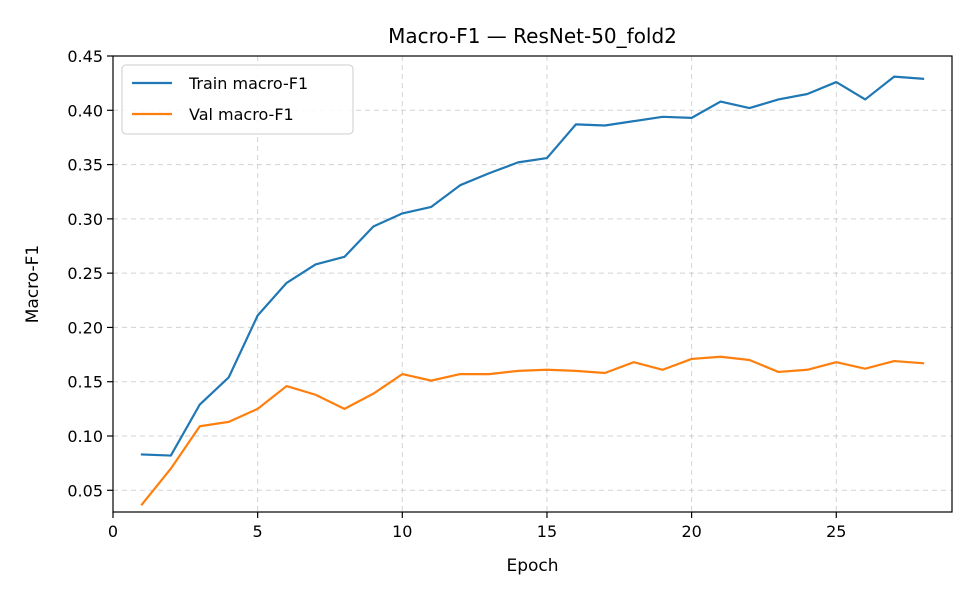 This screenshot has width=975, height=600. I want to click on y-axis-ticks: 0.05 0.10 0.15 0.20 0.25 0.30 0.35 0.40 0.45, so click(90, 273).